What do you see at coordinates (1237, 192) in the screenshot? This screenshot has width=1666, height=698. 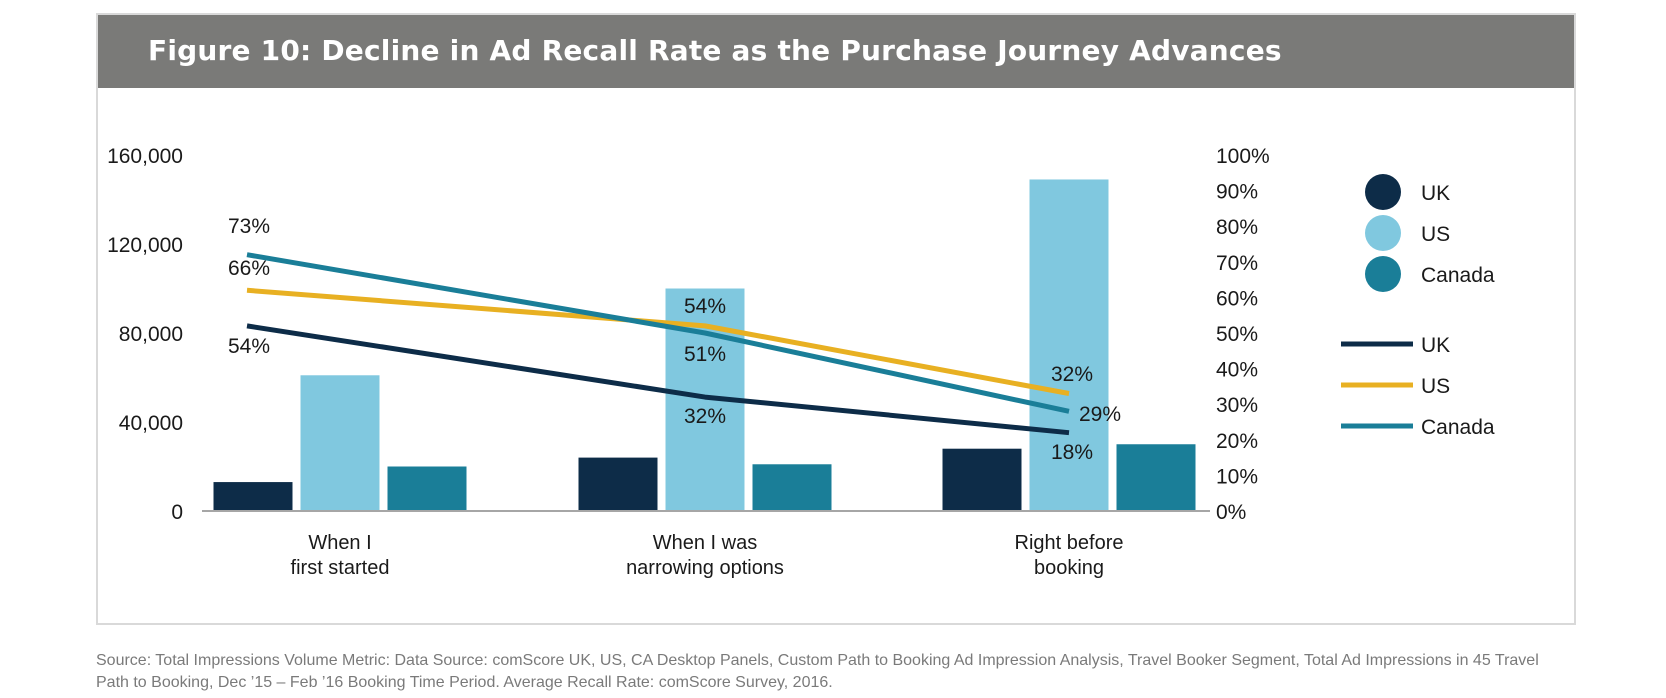 I see `right-axis-tick-label: 90%` at bounding box center [1237, 192].